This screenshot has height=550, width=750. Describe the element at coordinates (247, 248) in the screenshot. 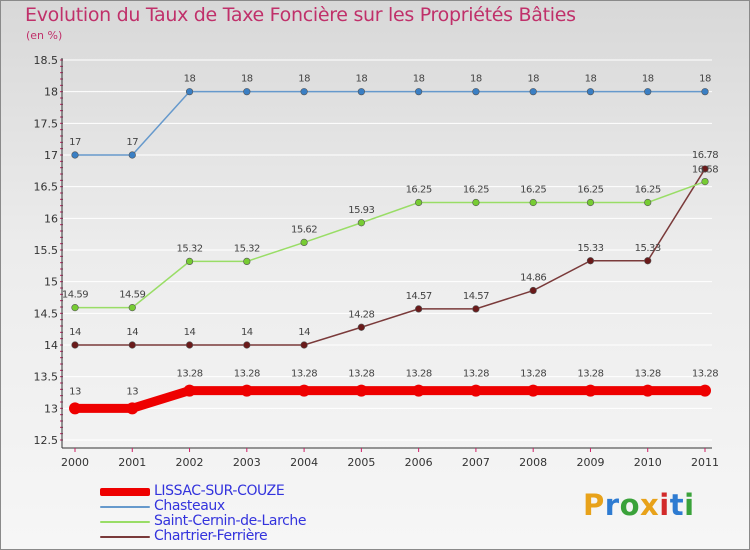

I see `value-label-saint-cernin: 15.32` at that location.